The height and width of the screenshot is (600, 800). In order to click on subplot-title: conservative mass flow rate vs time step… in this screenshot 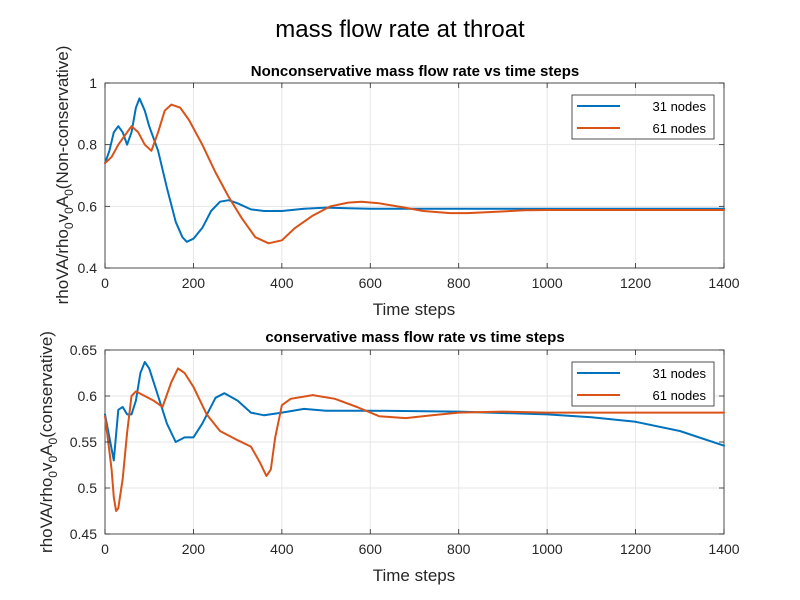, I will do `click(414, 337)`.